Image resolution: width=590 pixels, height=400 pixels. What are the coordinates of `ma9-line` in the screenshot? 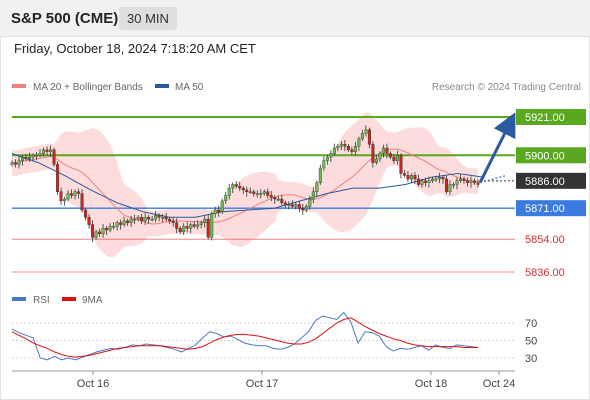 It's located at (244, 337).